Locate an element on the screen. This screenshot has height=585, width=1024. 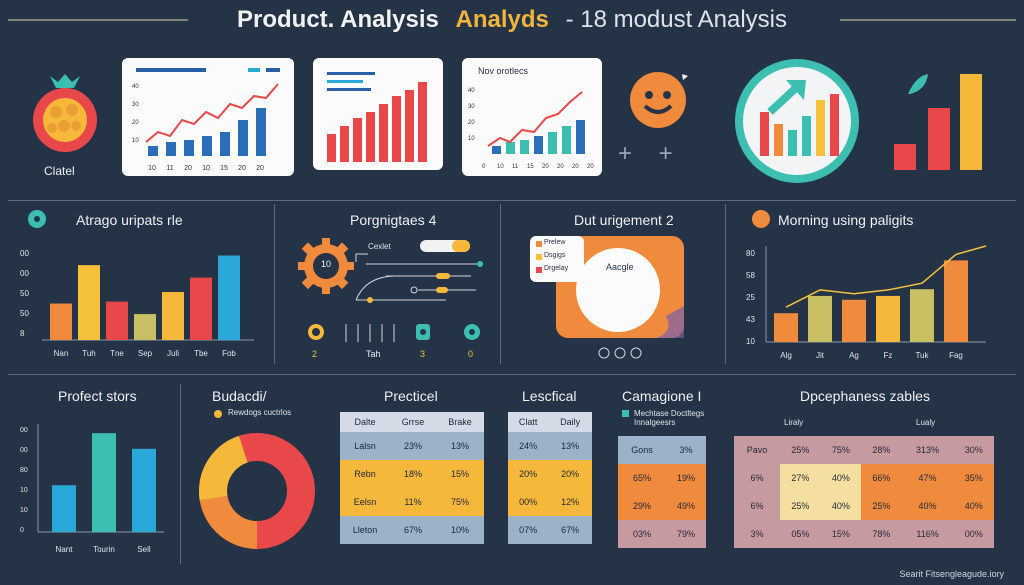
table-row: Eelsn 11% 75% is located at coordinates (412, 502).